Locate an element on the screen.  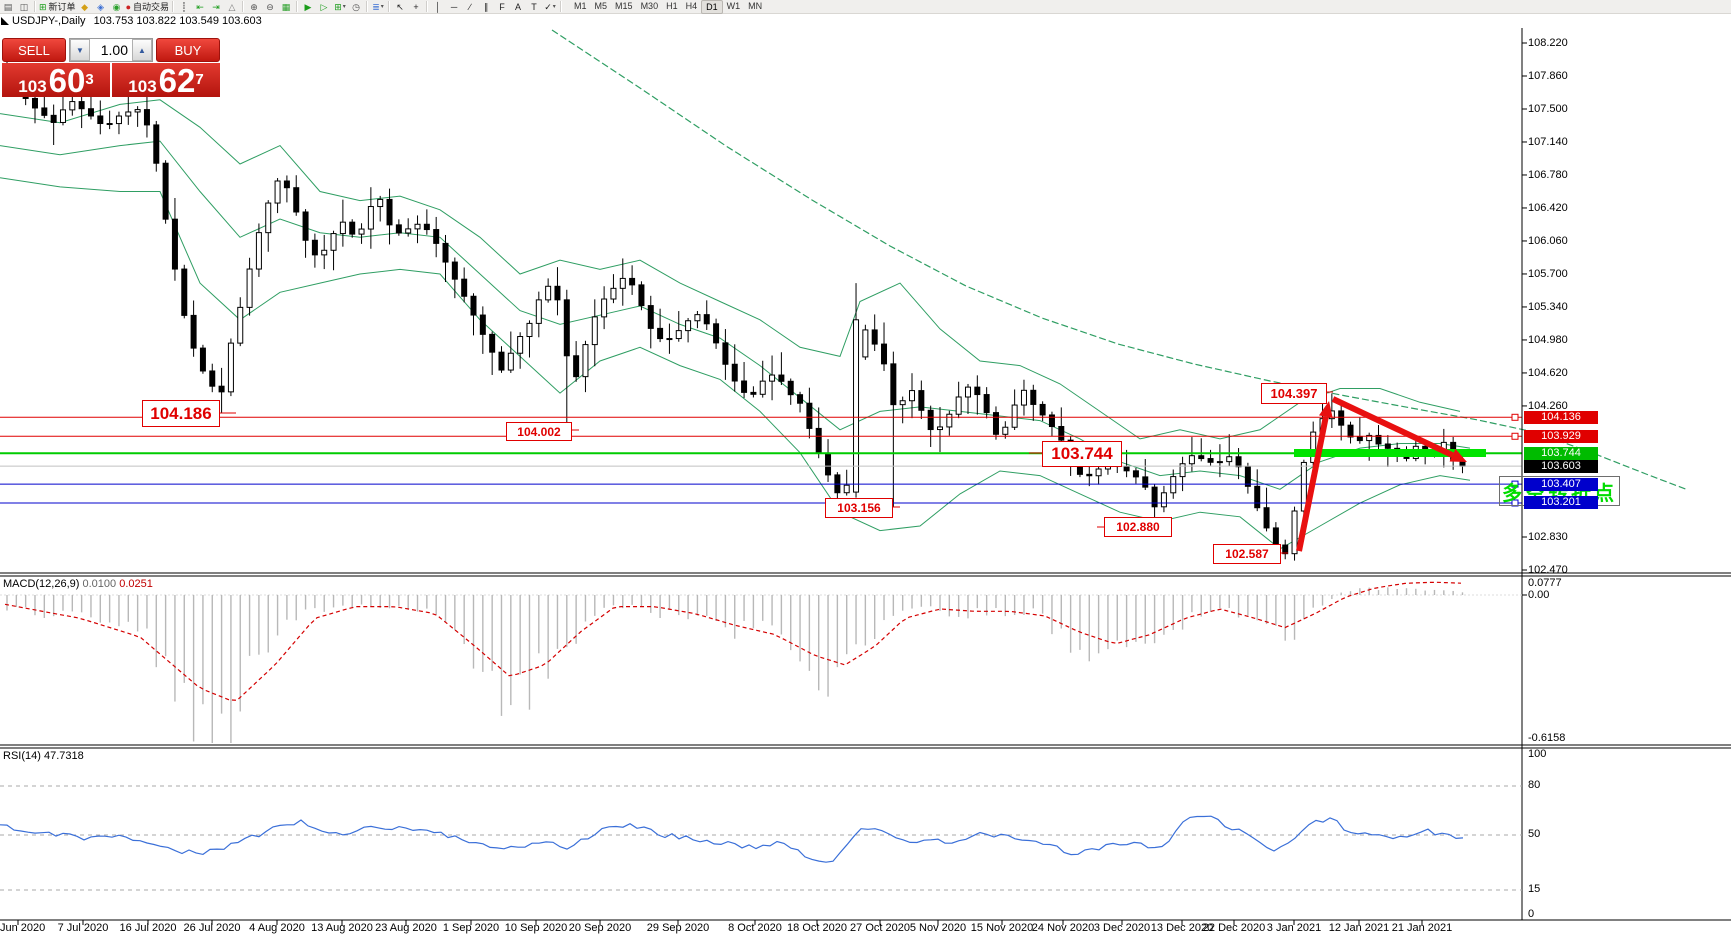
rsi-panel-layer is located at coordinates (761, 838).